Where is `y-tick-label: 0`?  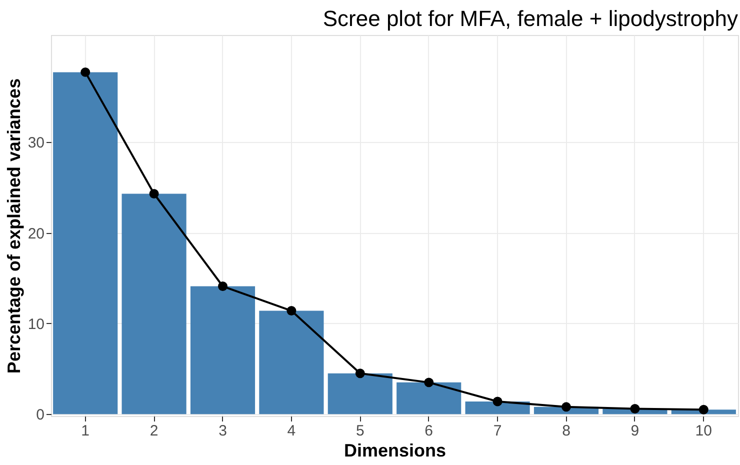
y-tick-label: 0 is located at coordinates (40, 415).